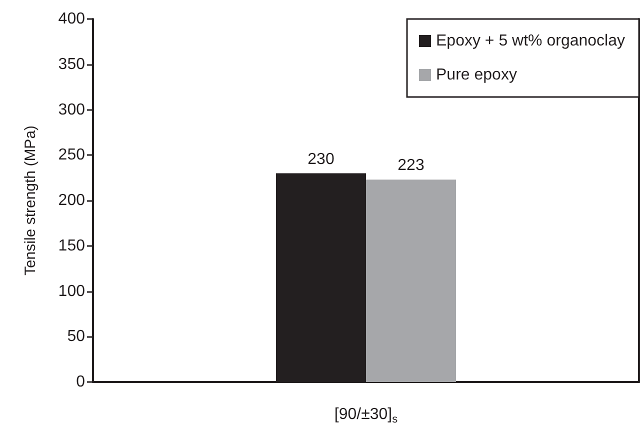 This screenshot has width=640, height=431. I want to click on legend-label: Epoxy + 5 wt% organoclay, so click(531, 41).